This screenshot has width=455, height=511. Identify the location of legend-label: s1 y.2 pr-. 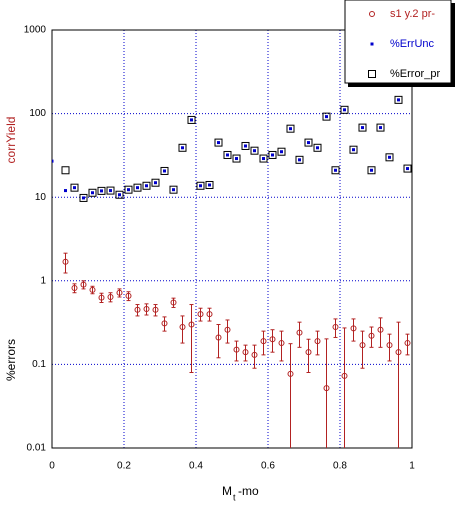
(412, 14).